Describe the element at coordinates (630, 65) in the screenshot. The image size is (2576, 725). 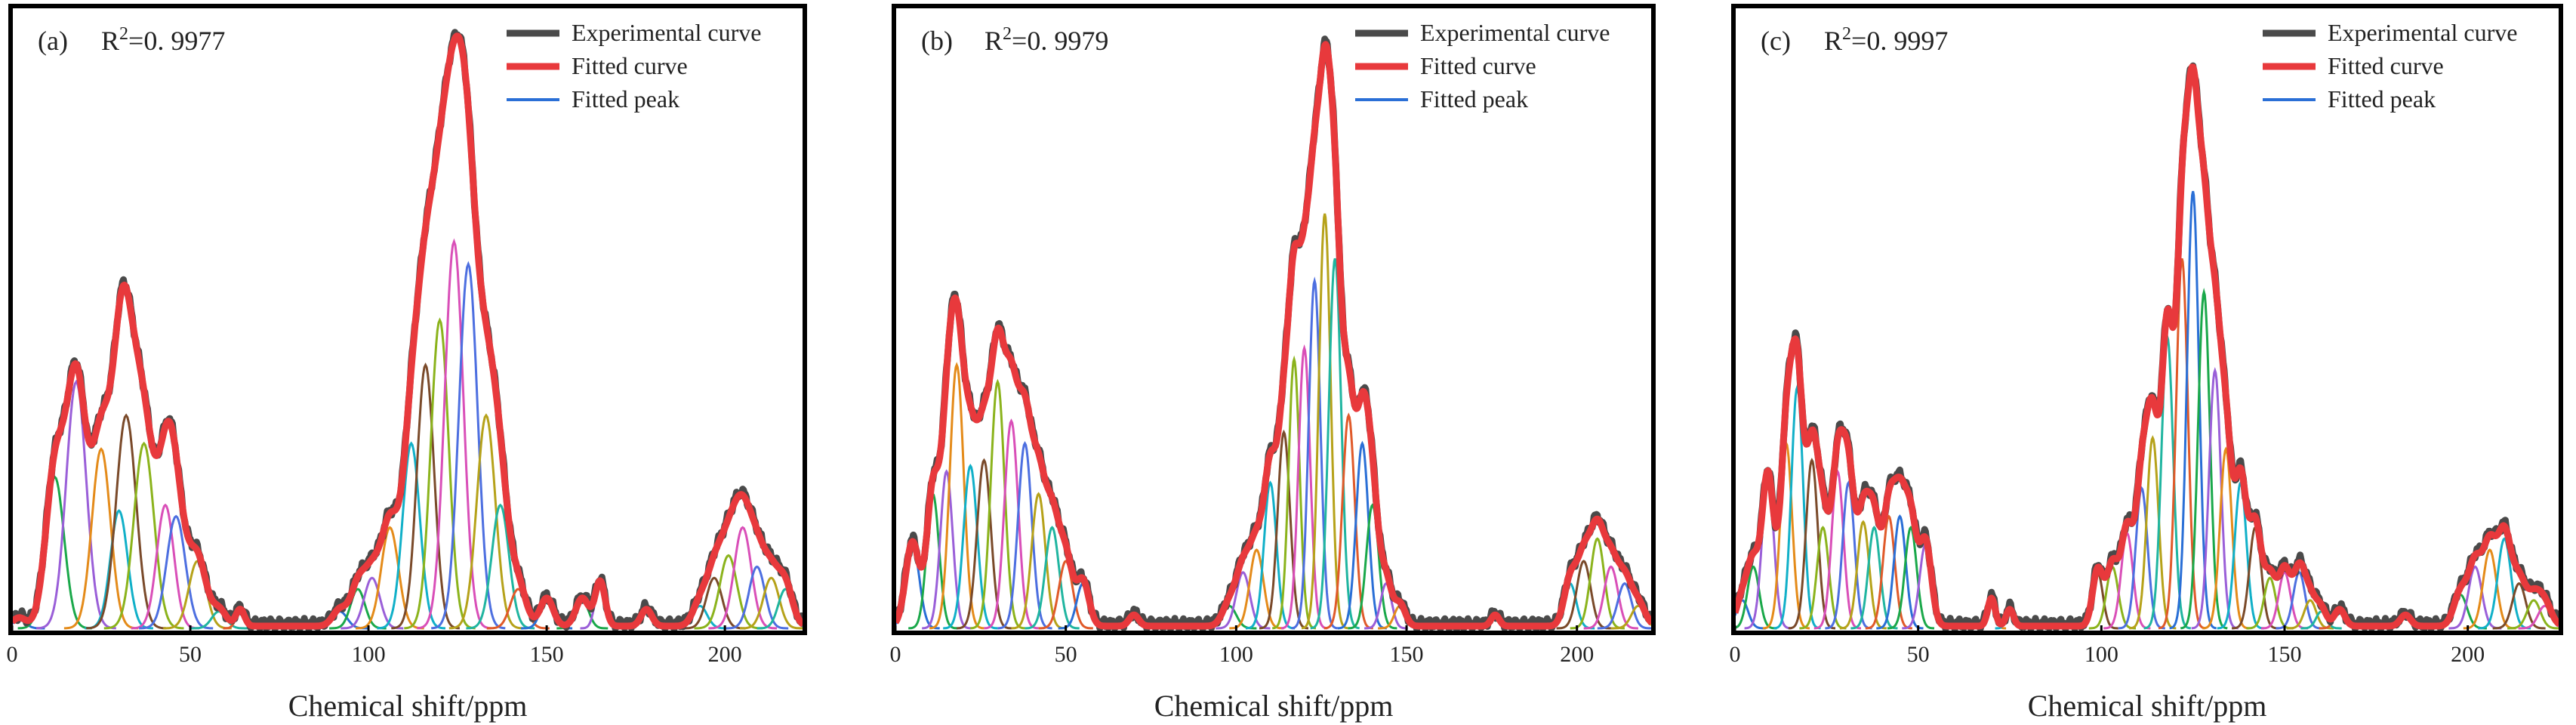
I see `legend-label: Fitted curve` at that location.